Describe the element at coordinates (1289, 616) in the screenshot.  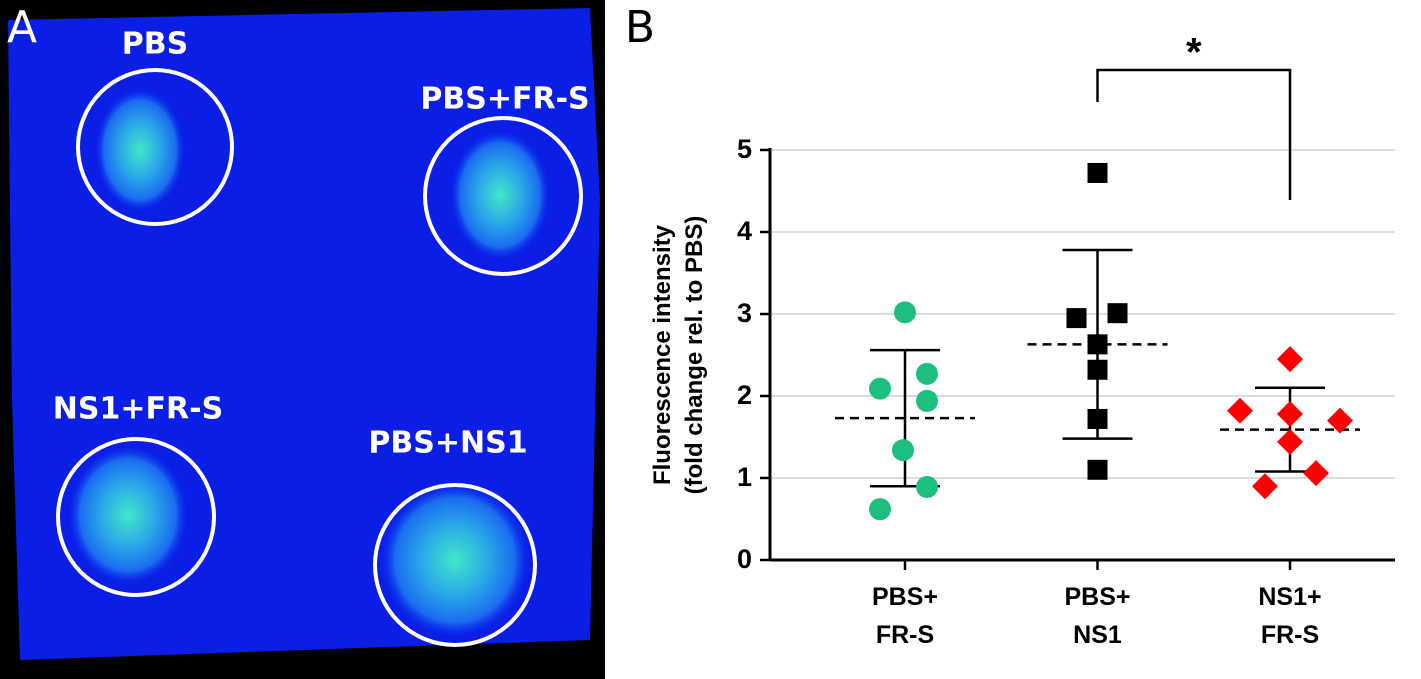
I see `x-tick-label: NS1+ FR-S` at that location.